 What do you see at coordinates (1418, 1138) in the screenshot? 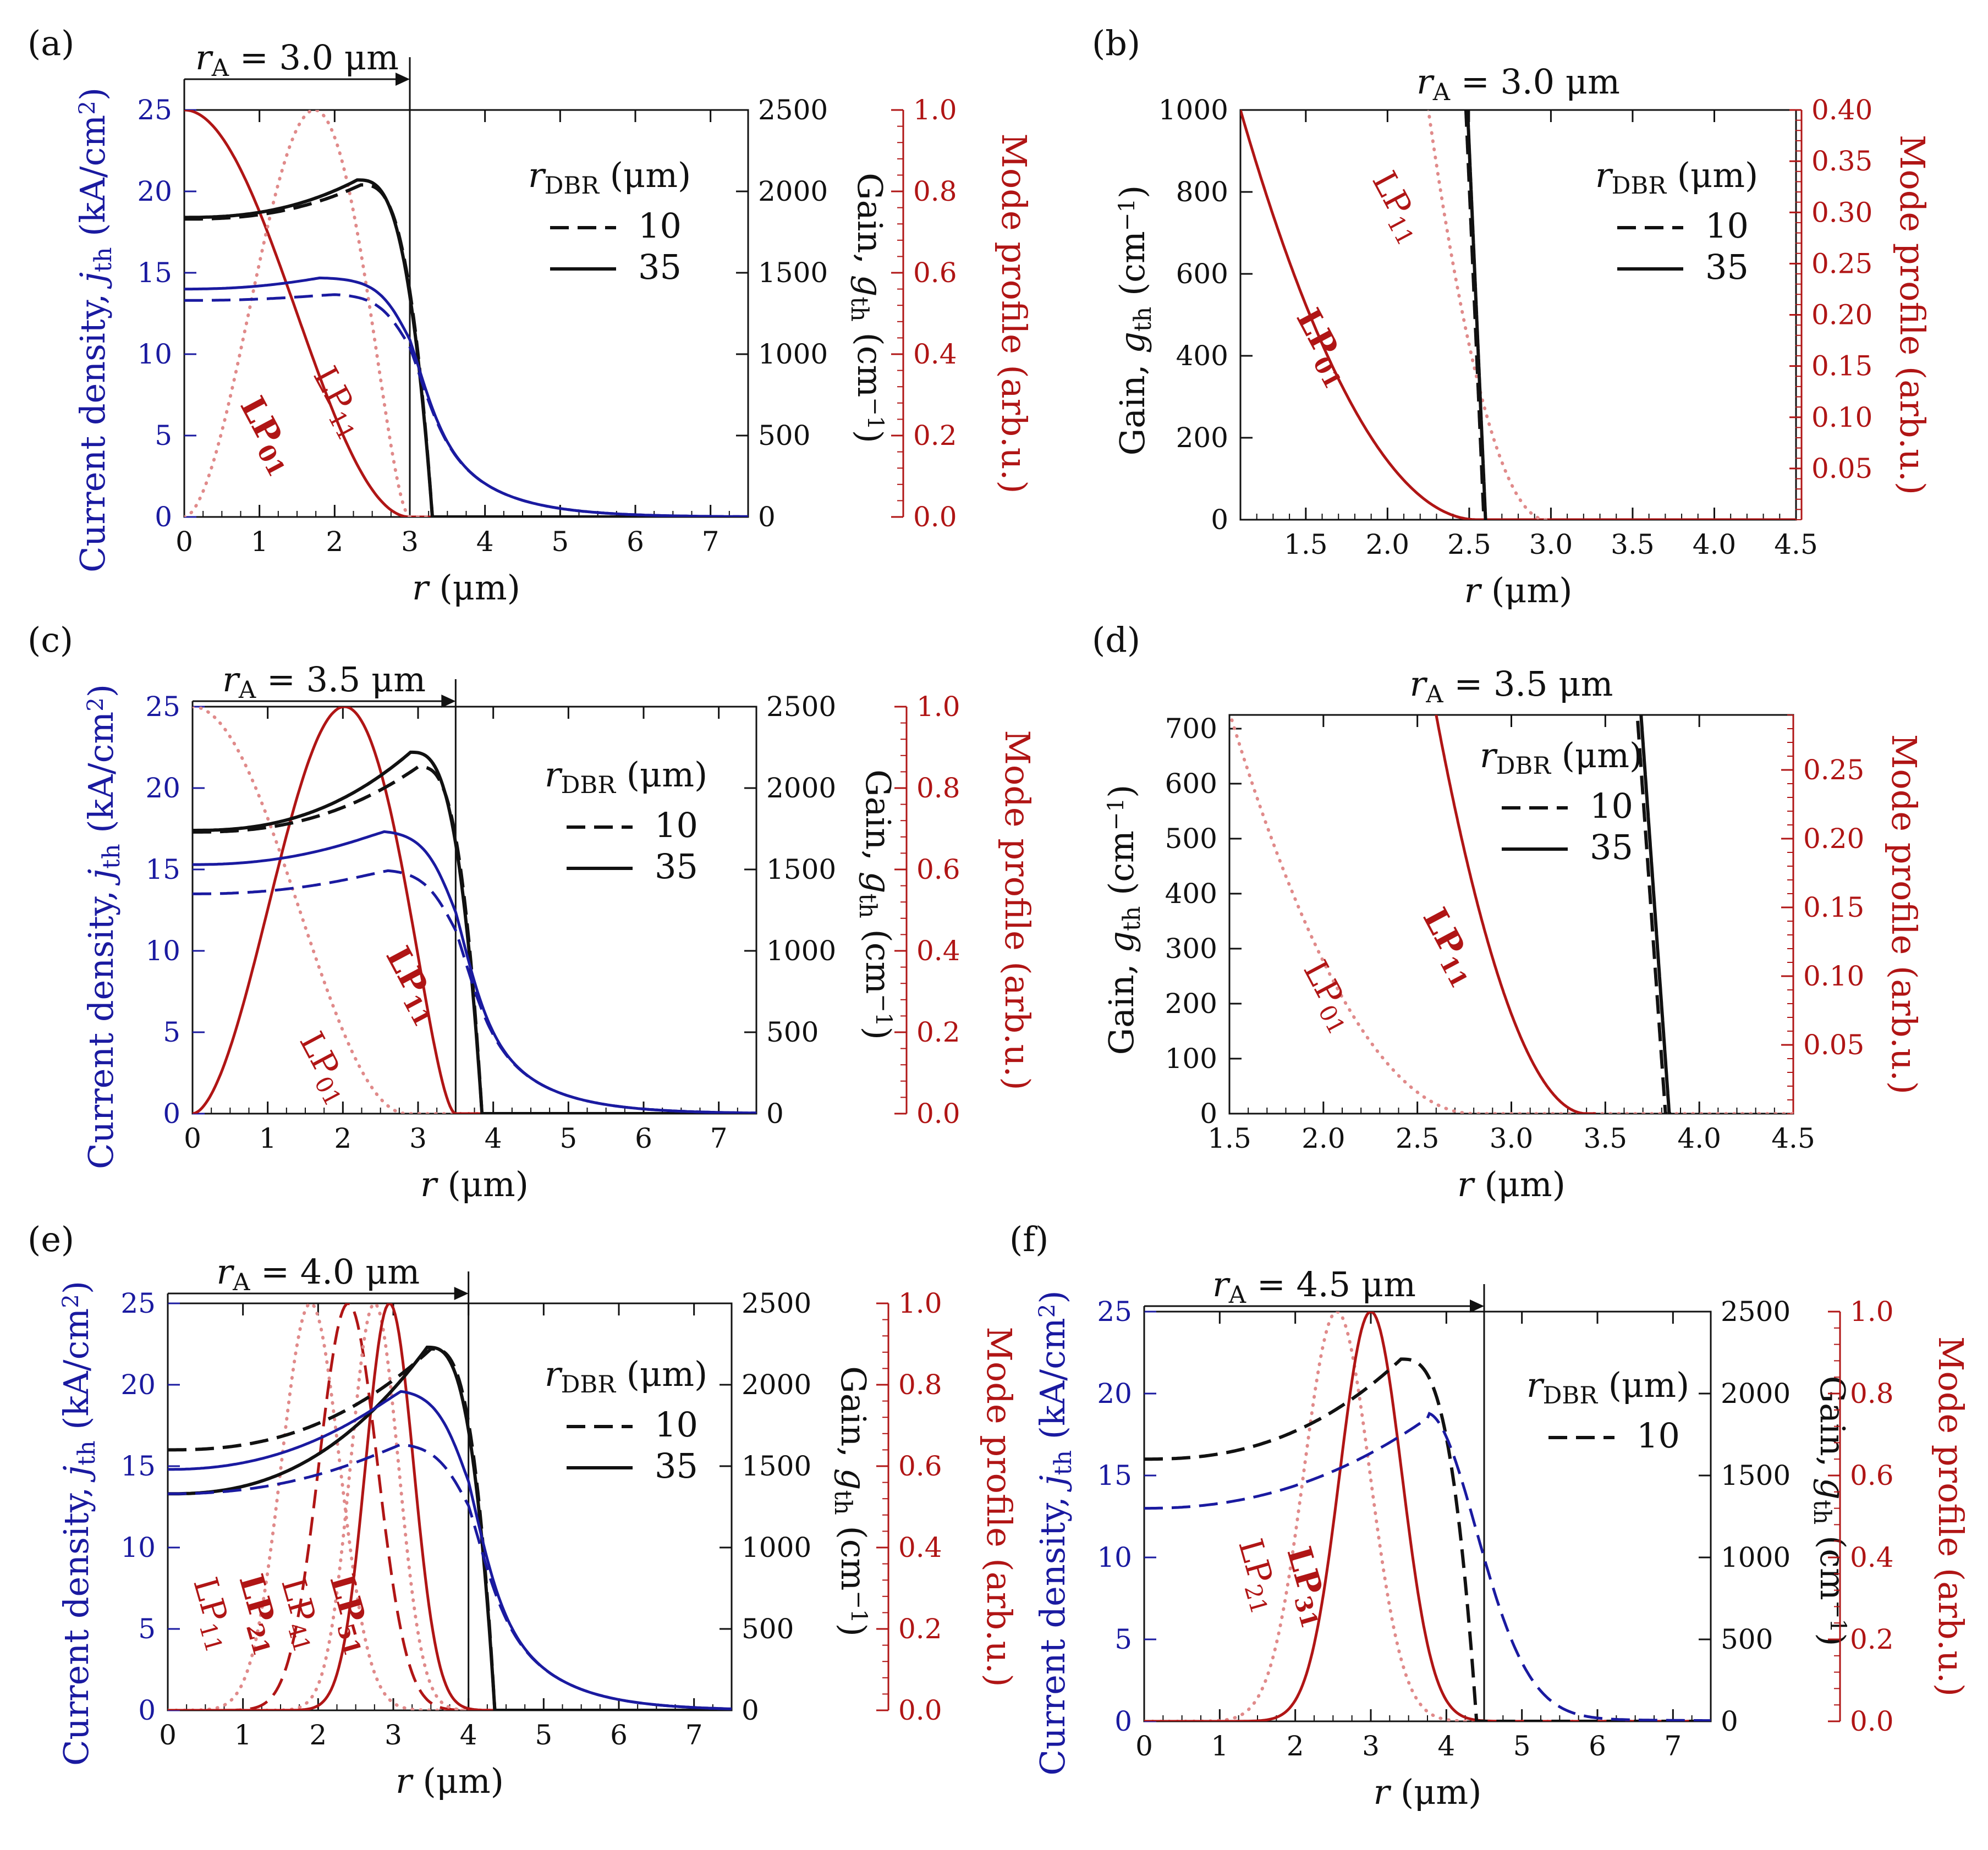
I see `x-tick-label: 2.5` at bounding box center [1418, 1138].